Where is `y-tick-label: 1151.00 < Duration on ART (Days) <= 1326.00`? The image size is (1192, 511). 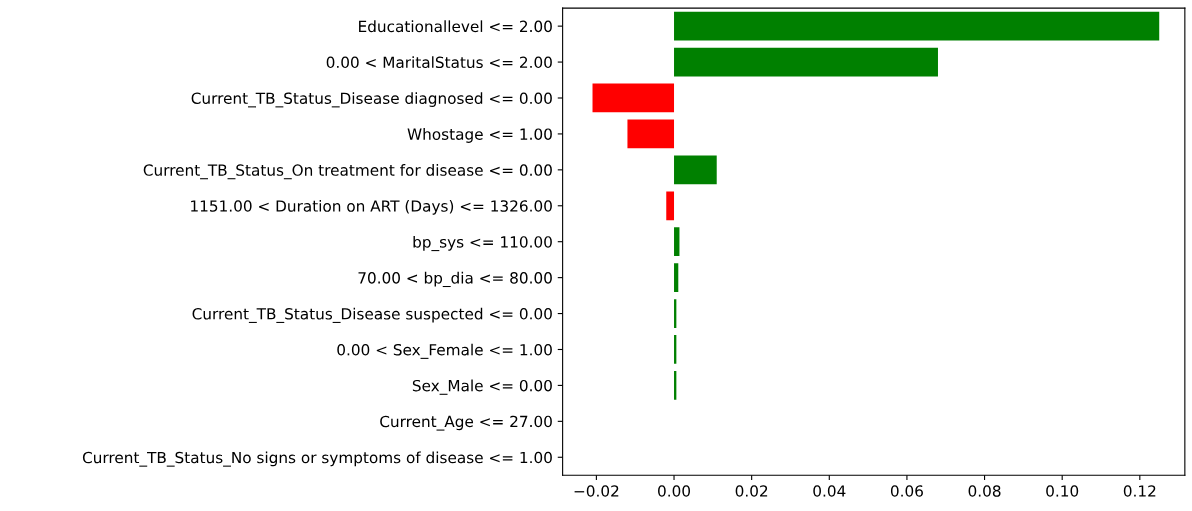
y-tick-label: 1151.00 < Duration on ART (Days) <= 1326.00 is located at coordinates (371, 207).